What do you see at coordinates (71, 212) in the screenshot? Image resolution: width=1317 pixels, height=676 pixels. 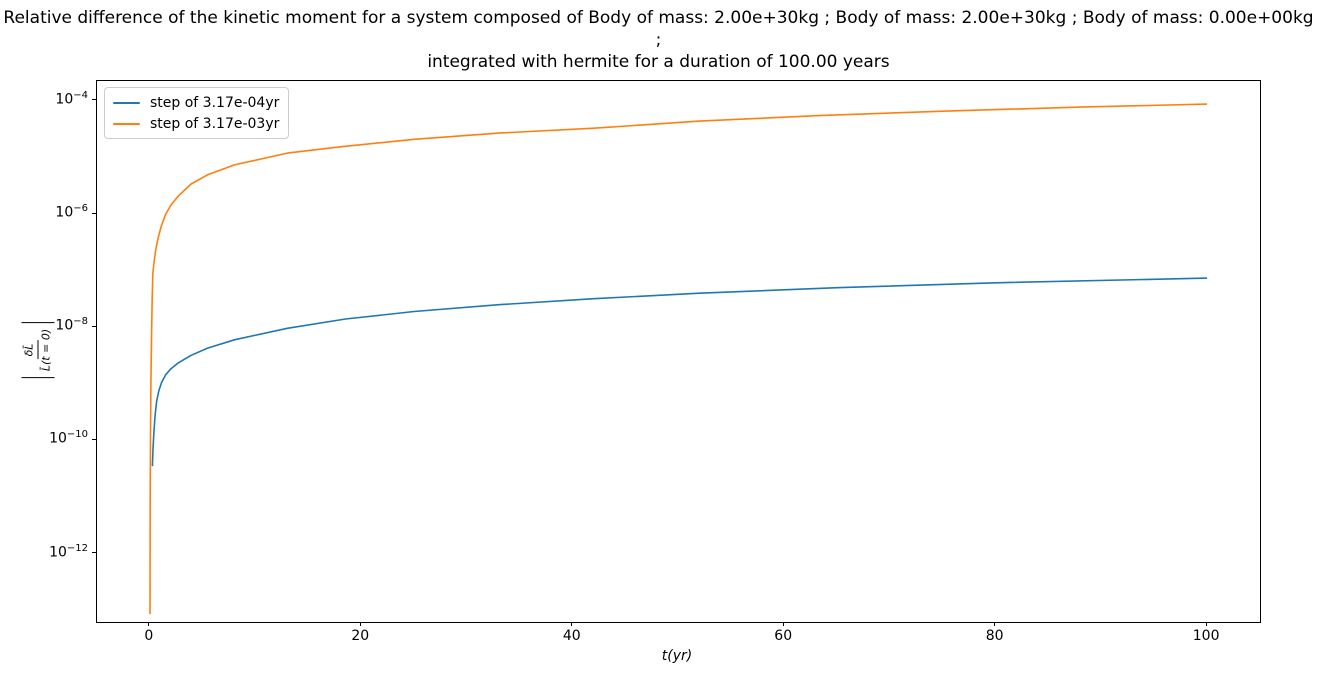 I see `y-tick-label: 10⁻⁶` at bounding box center [71, 212].